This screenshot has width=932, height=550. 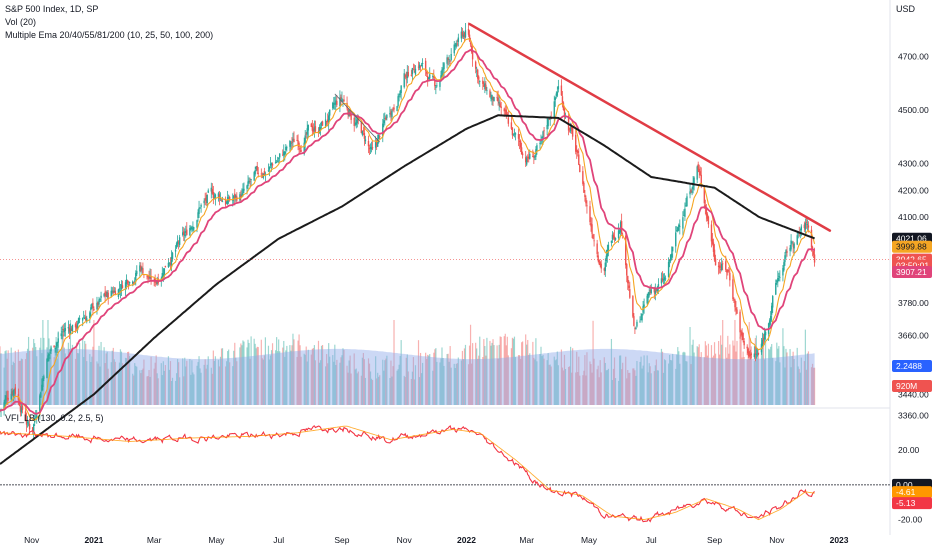 What do you see at coordinates (912, 503) in the screenshot?
I see `vfi-value-badge-bg` at bounding box center [912, 503].